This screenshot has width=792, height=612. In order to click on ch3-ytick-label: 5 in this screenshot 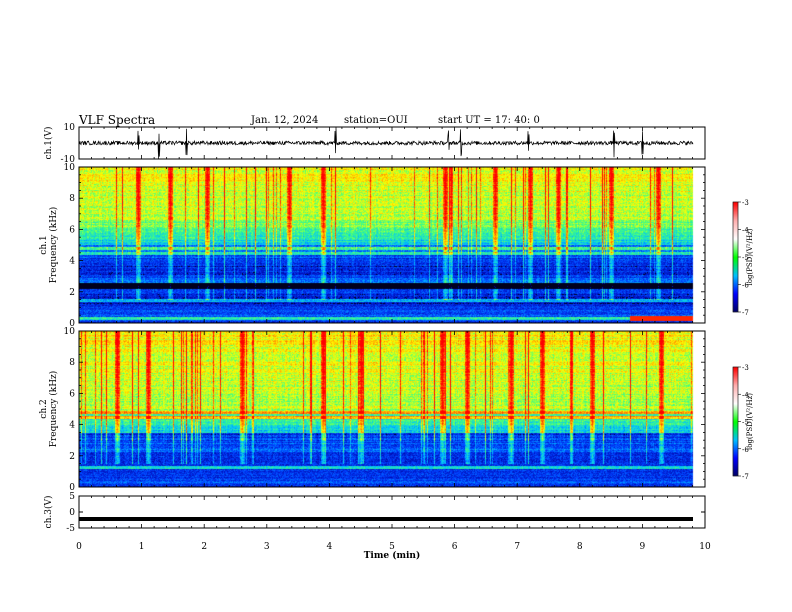, I will do `click(72, 497)`.